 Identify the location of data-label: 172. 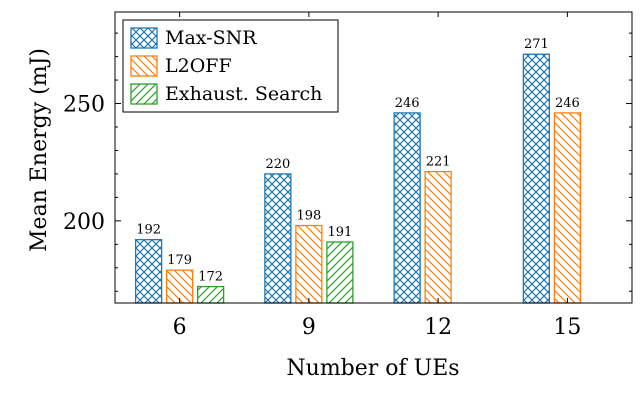
(210, 277).